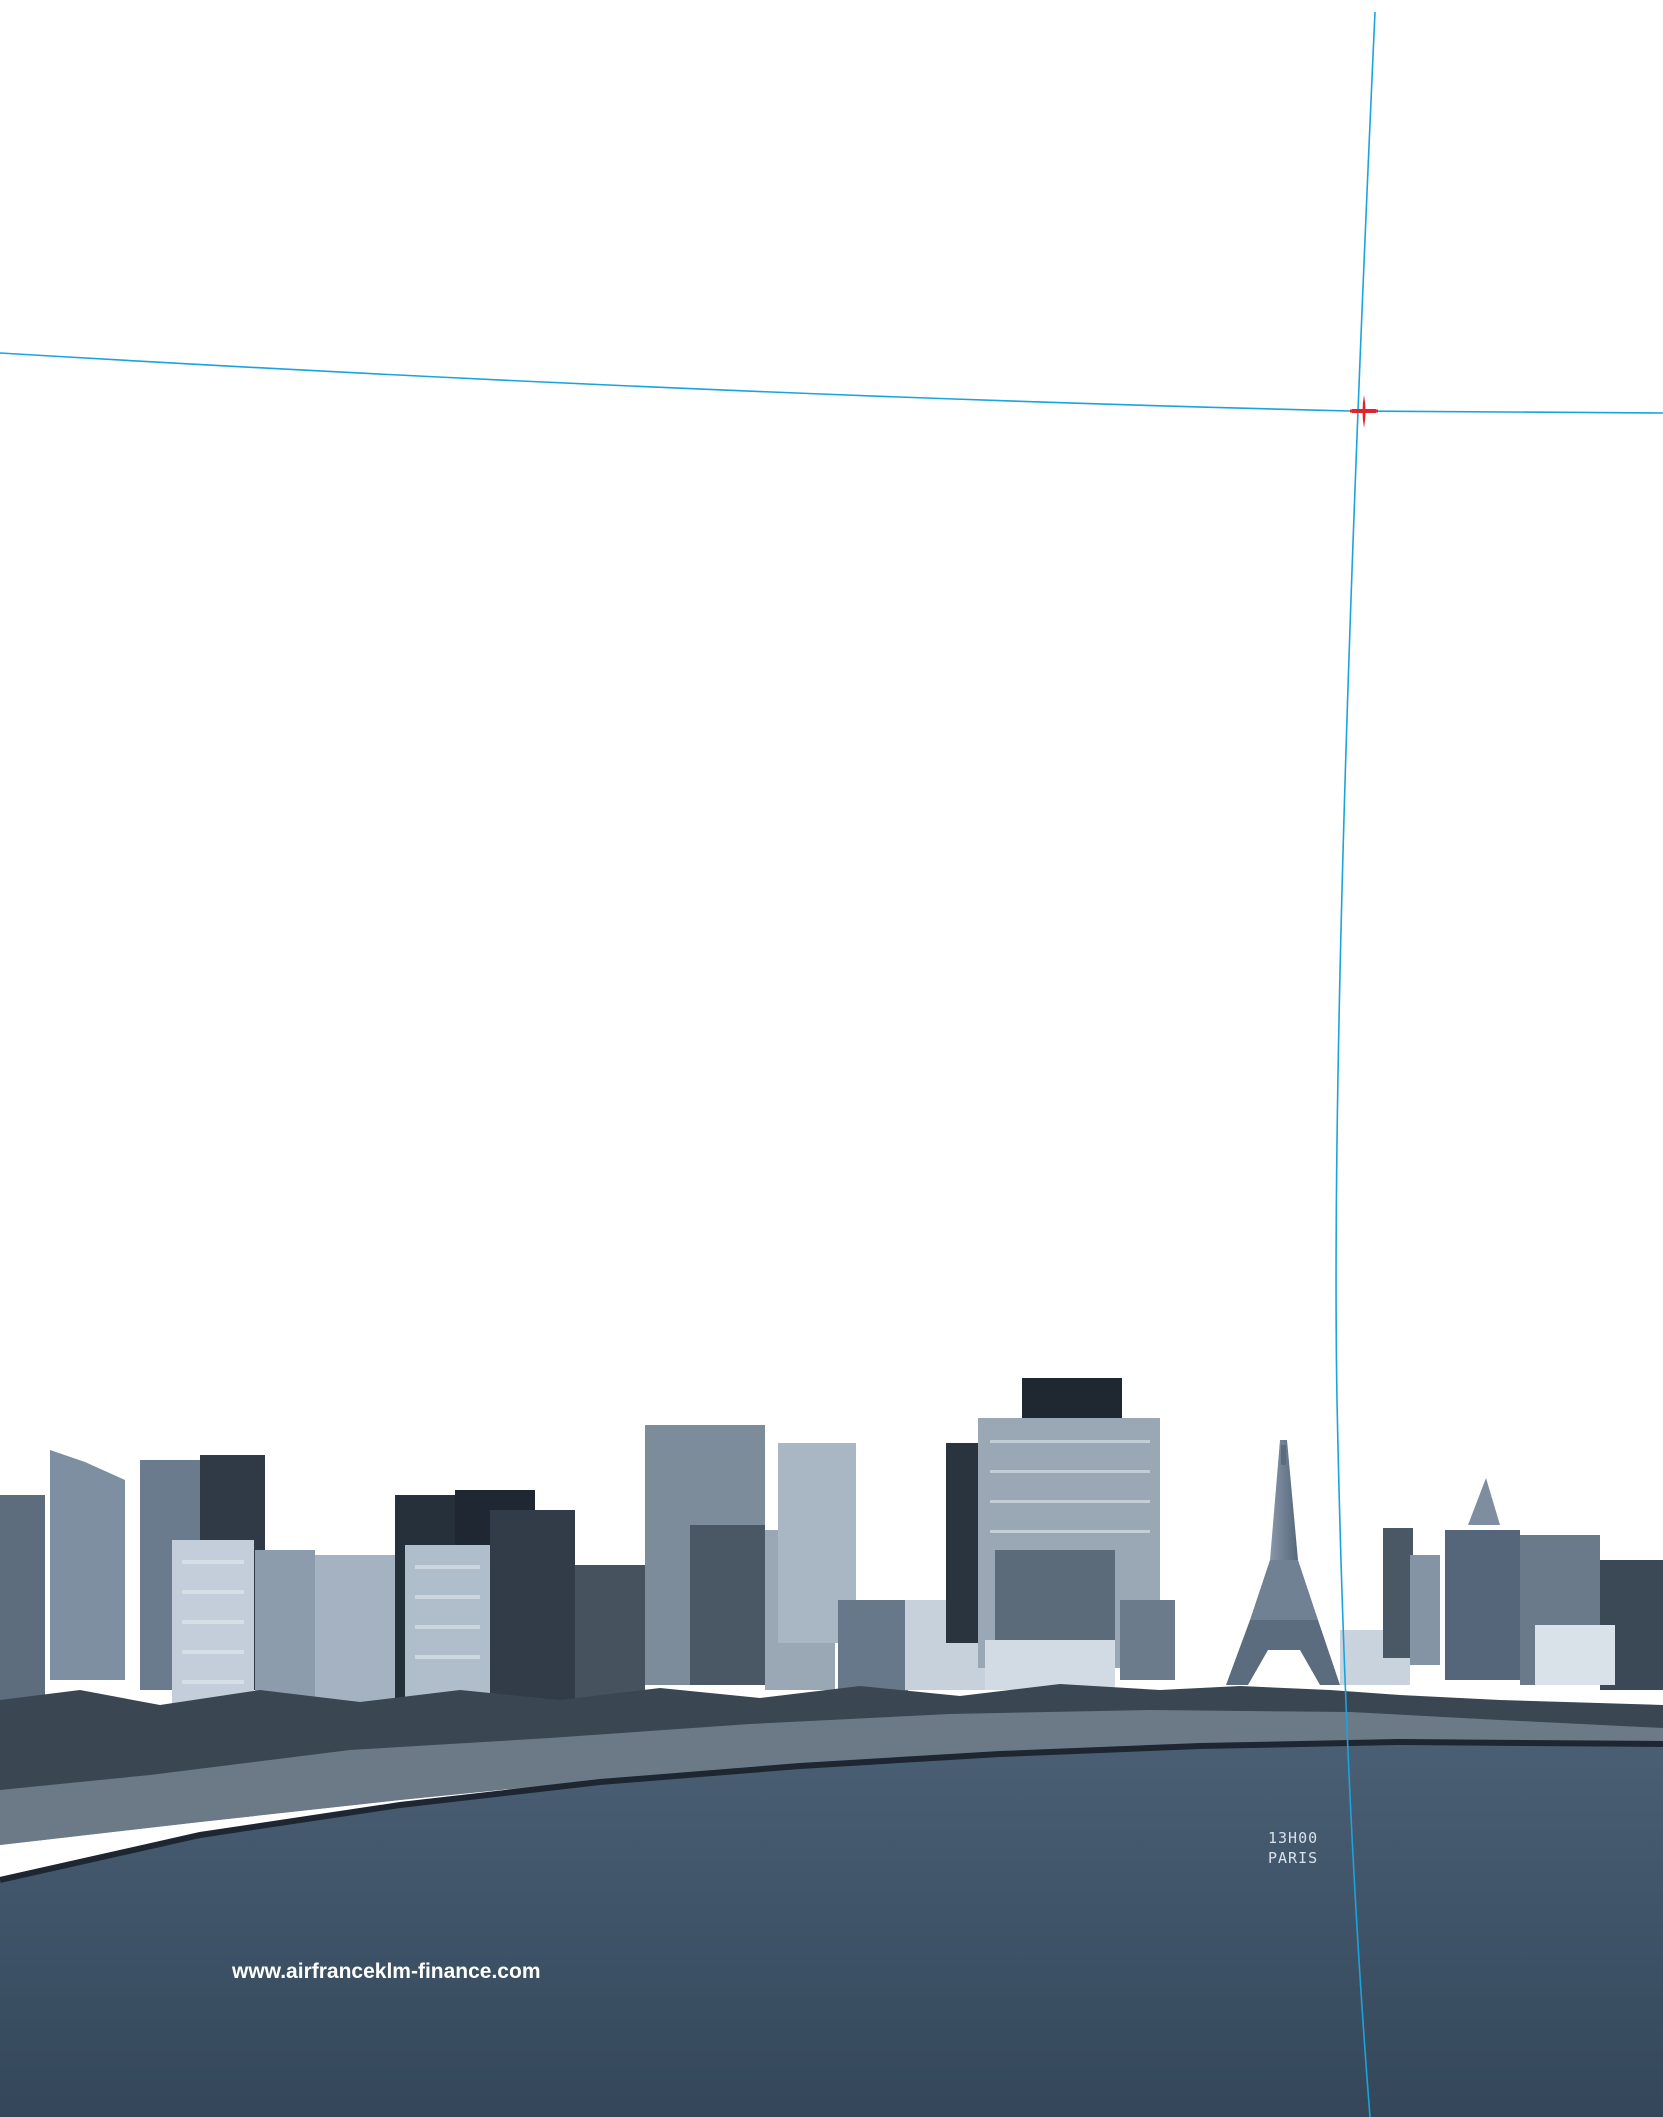 The width and height of the screenshot is (1663, 2117). I want to click on shoreline-edge, so click(831, 1810).